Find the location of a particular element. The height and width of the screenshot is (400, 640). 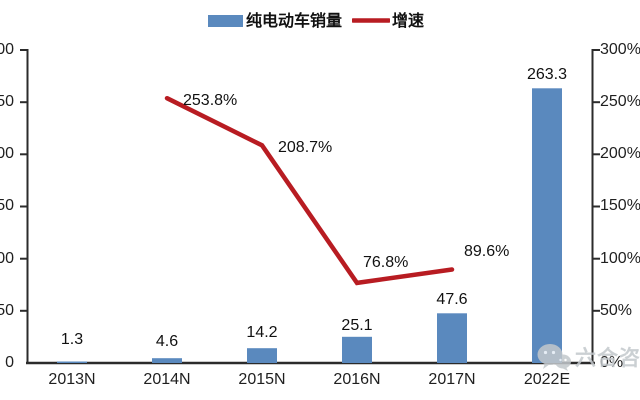

bar-value-label: 25.1 is located at coordinates (357, 325).